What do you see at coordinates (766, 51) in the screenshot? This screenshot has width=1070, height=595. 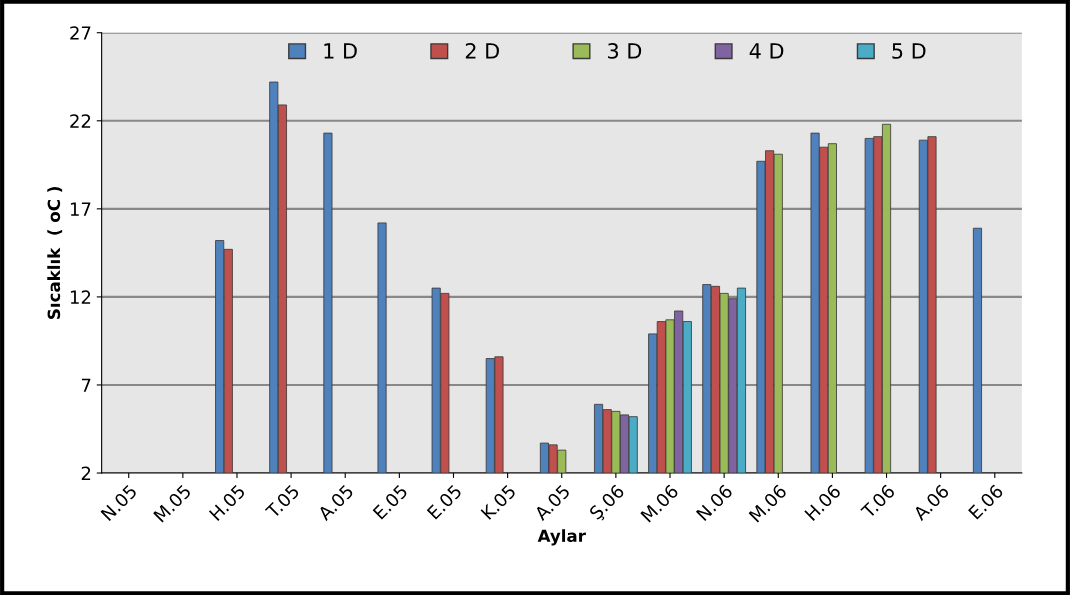 I see `legend-label: 4 D` at bounding box center [766, 51].